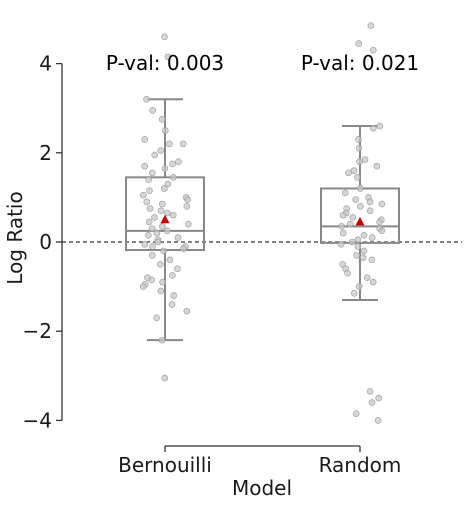 Image resolution: width=465 pixels, height=505 pixels. I want to click on y-tick-label: 4, so click(45, 64).